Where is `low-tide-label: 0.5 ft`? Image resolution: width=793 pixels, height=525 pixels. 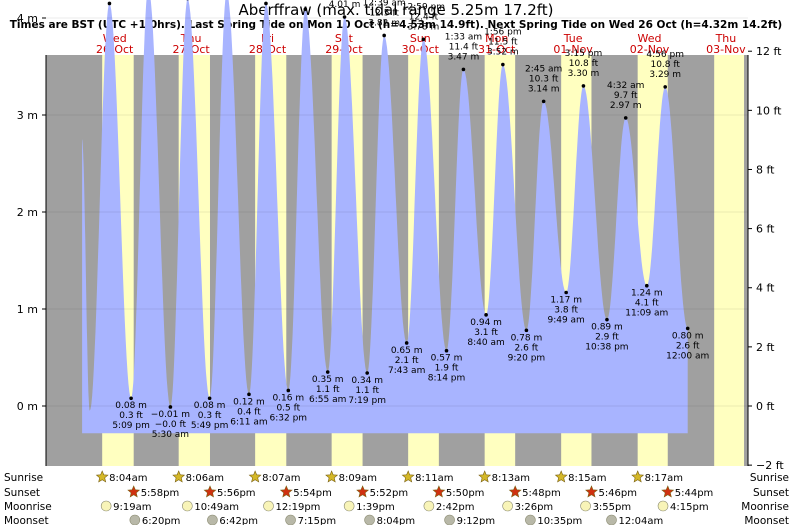
low-tide-label: 0.5 ft is located at coordinates (288, 408).